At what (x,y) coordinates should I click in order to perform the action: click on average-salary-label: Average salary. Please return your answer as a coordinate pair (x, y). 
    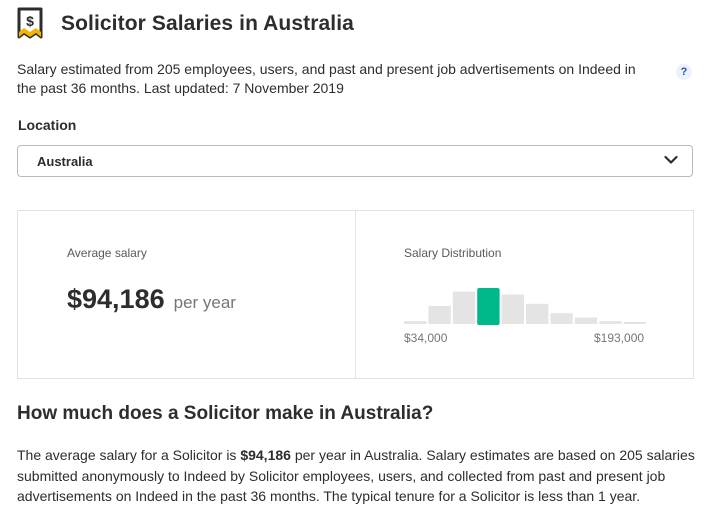
    Looking at the image, I should click on (107, 253).